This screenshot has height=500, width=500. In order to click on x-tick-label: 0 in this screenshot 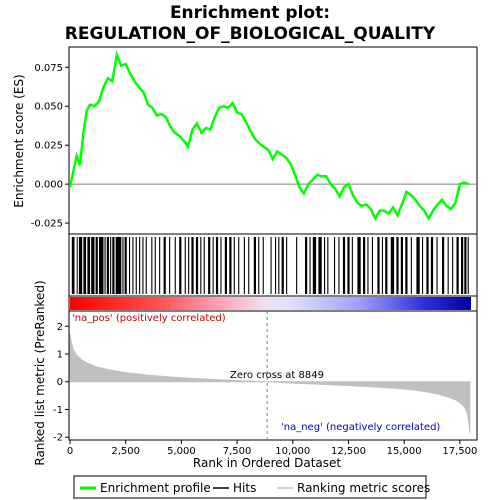, I will do `click(70, 451)`.